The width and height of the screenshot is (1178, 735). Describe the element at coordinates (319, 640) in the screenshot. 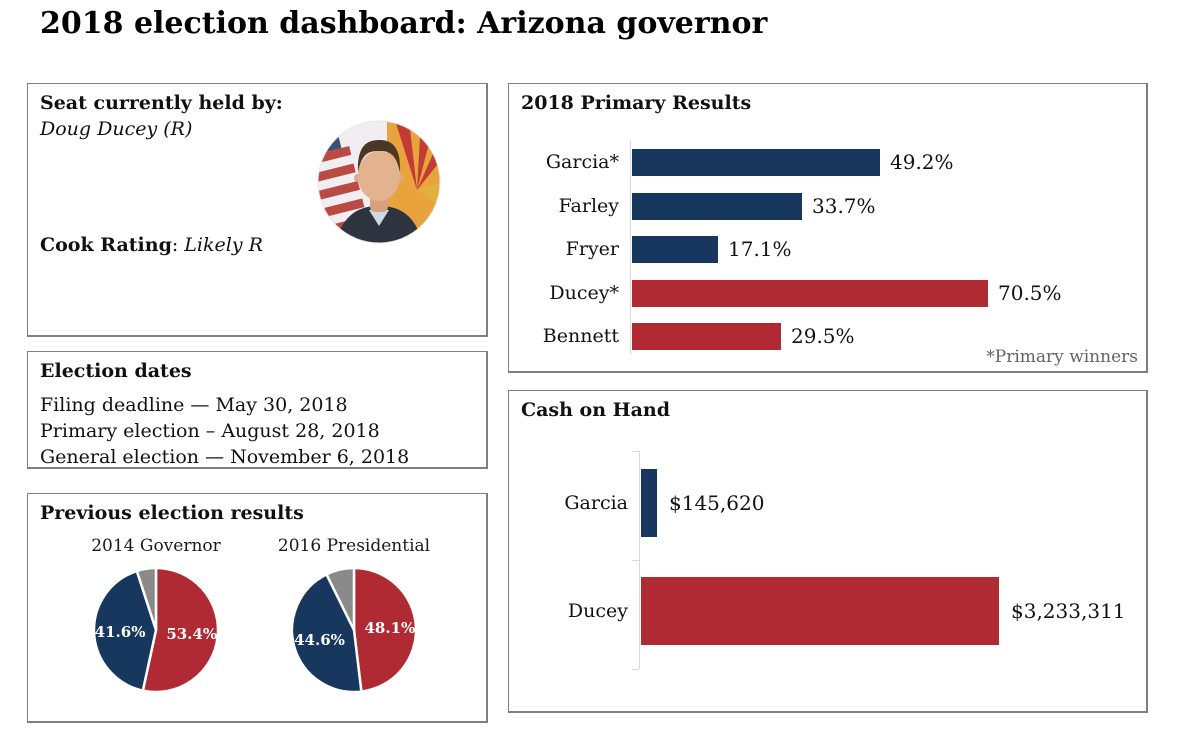

I see `pie-label-democrat: 44.6%` at that location.